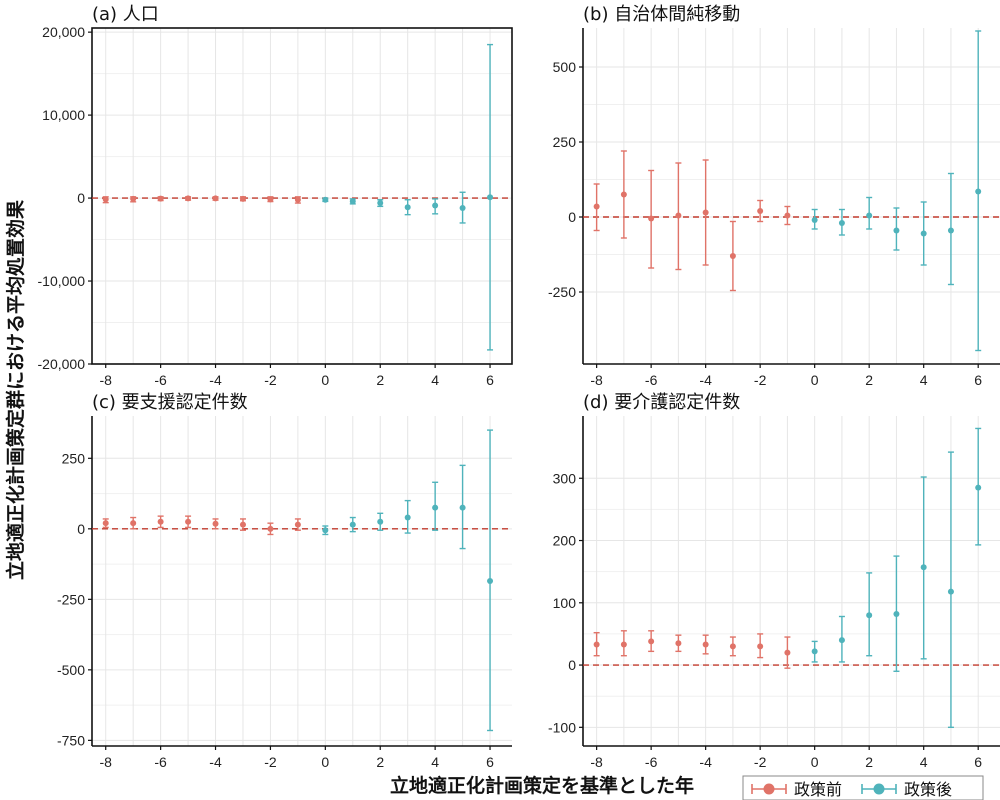 This screenshot has width=1000, height=800. Describe the element at coordinates (651, 762) in the screenshot. I see `x-tick-label: -6` at that location.